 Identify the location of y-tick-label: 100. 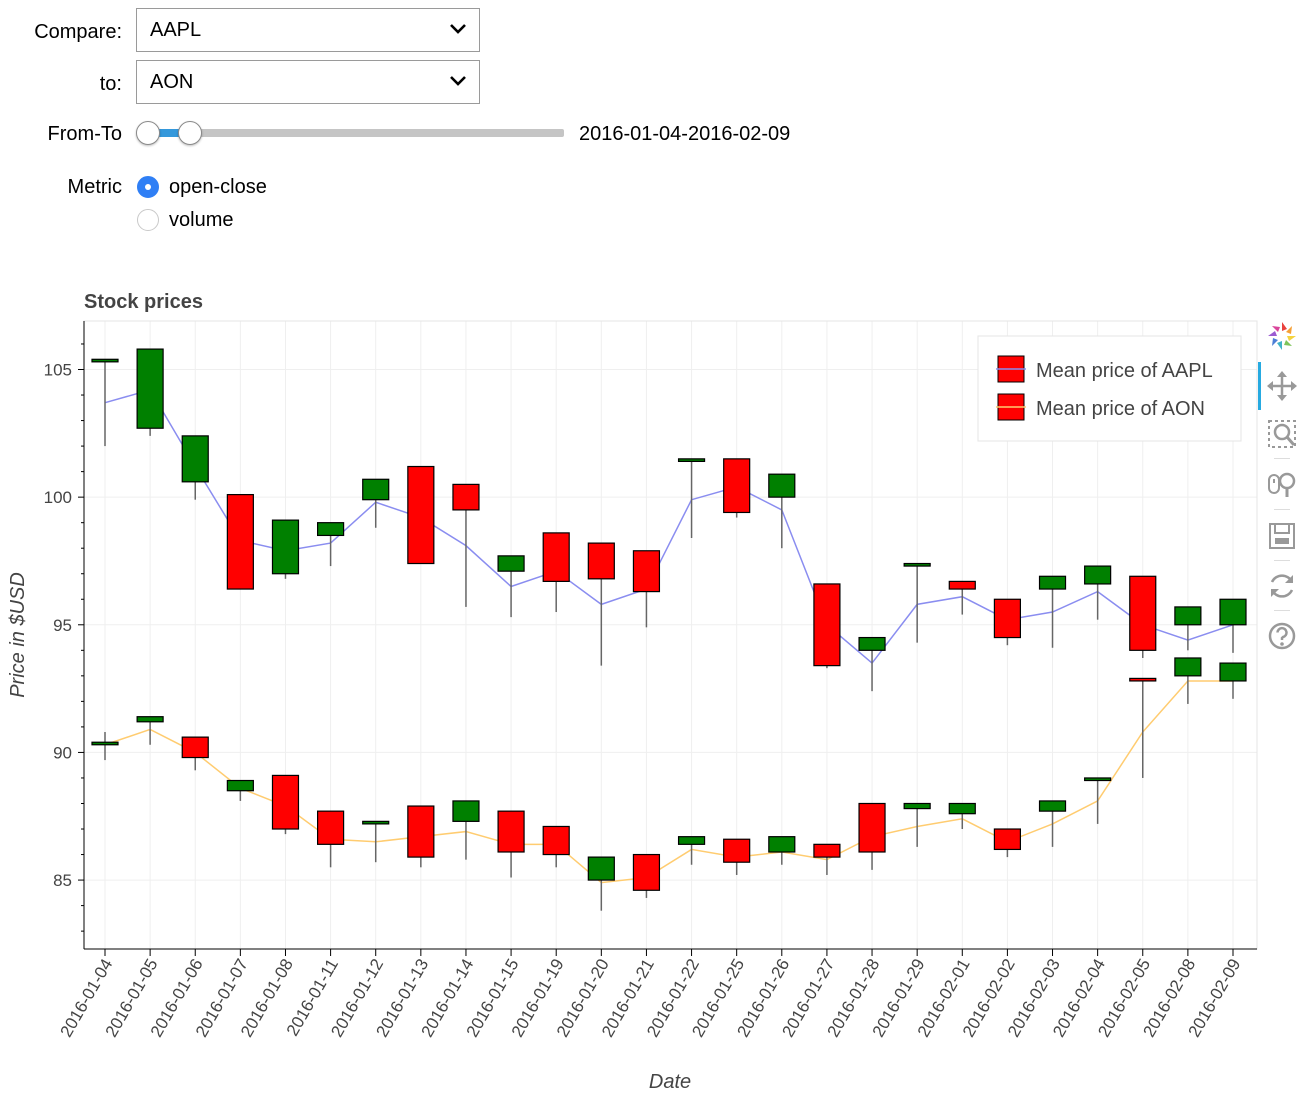
(58, 497).